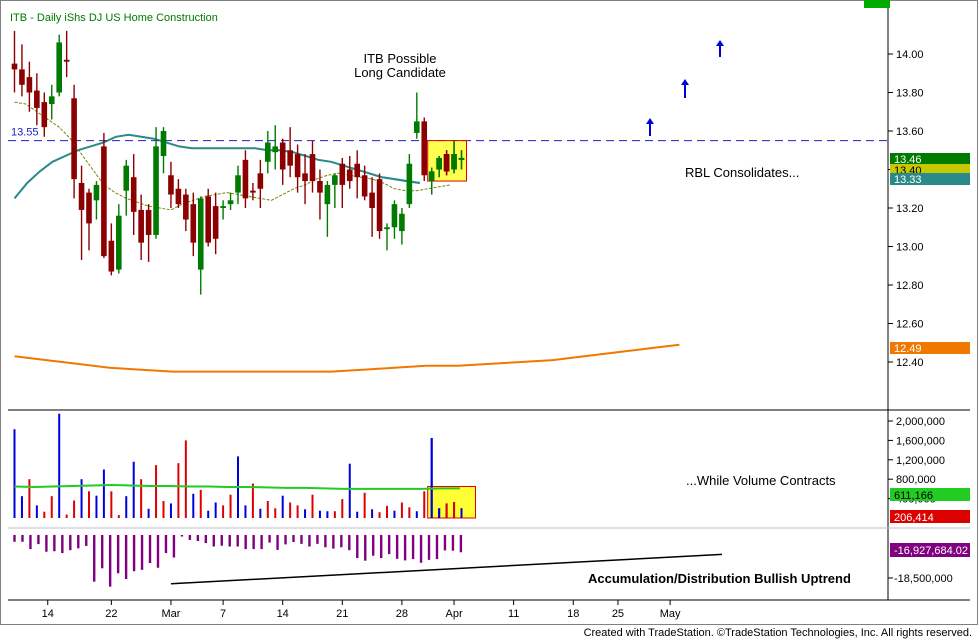 This screenshot has width=978, height=642. Describe the element at coordinates (670, 614) in the screenshot. I see `x-tick-label: May` at that location.